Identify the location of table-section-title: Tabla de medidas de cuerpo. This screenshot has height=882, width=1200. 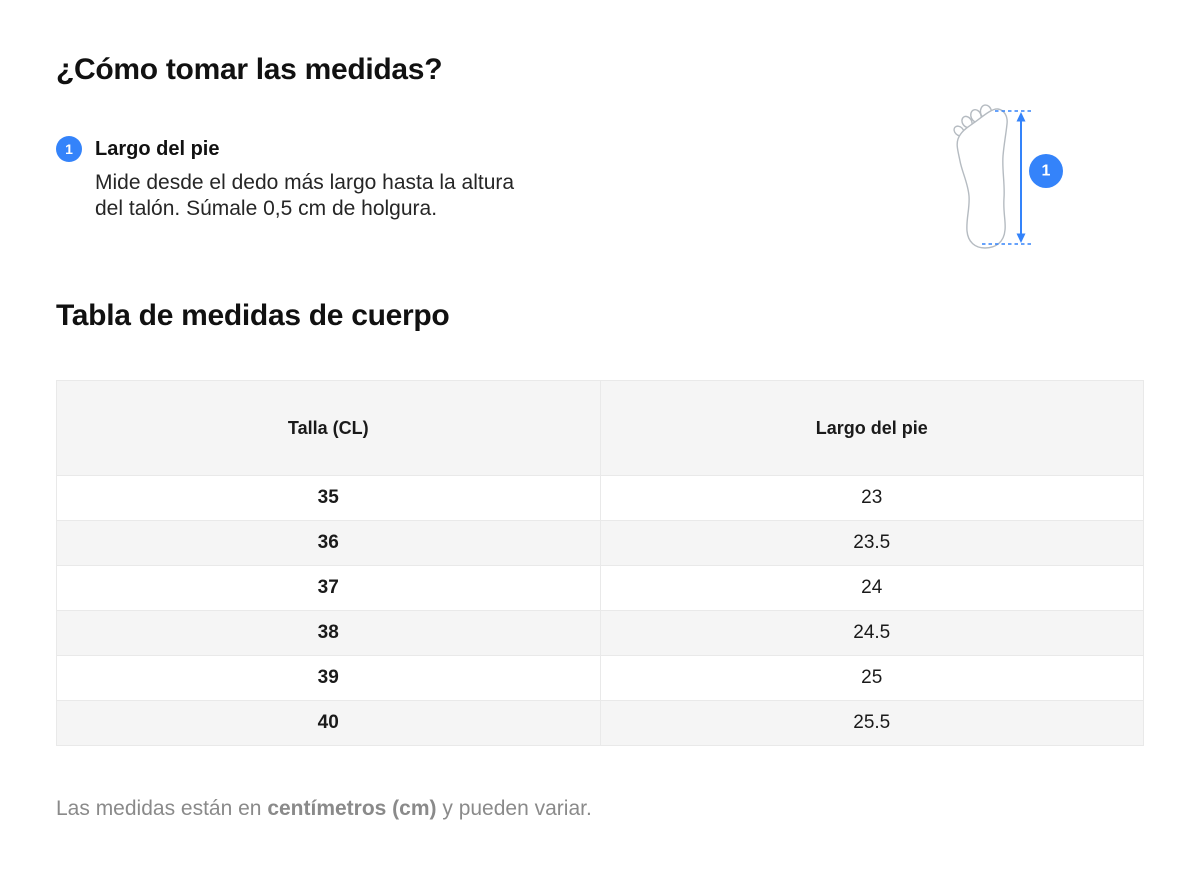
(253, 315).